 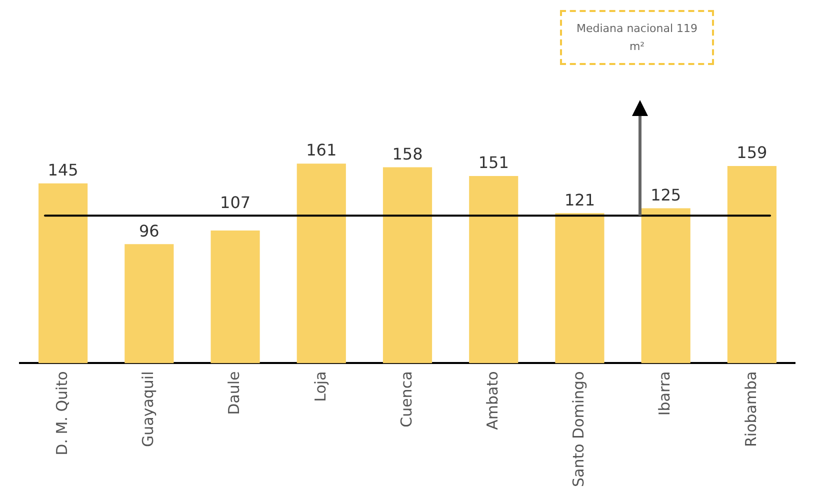 What do you see at coordinates (61, 413) in the screenshot?
I see `x-tick-label: D. M. Quito` at bounding box center [61, 413].